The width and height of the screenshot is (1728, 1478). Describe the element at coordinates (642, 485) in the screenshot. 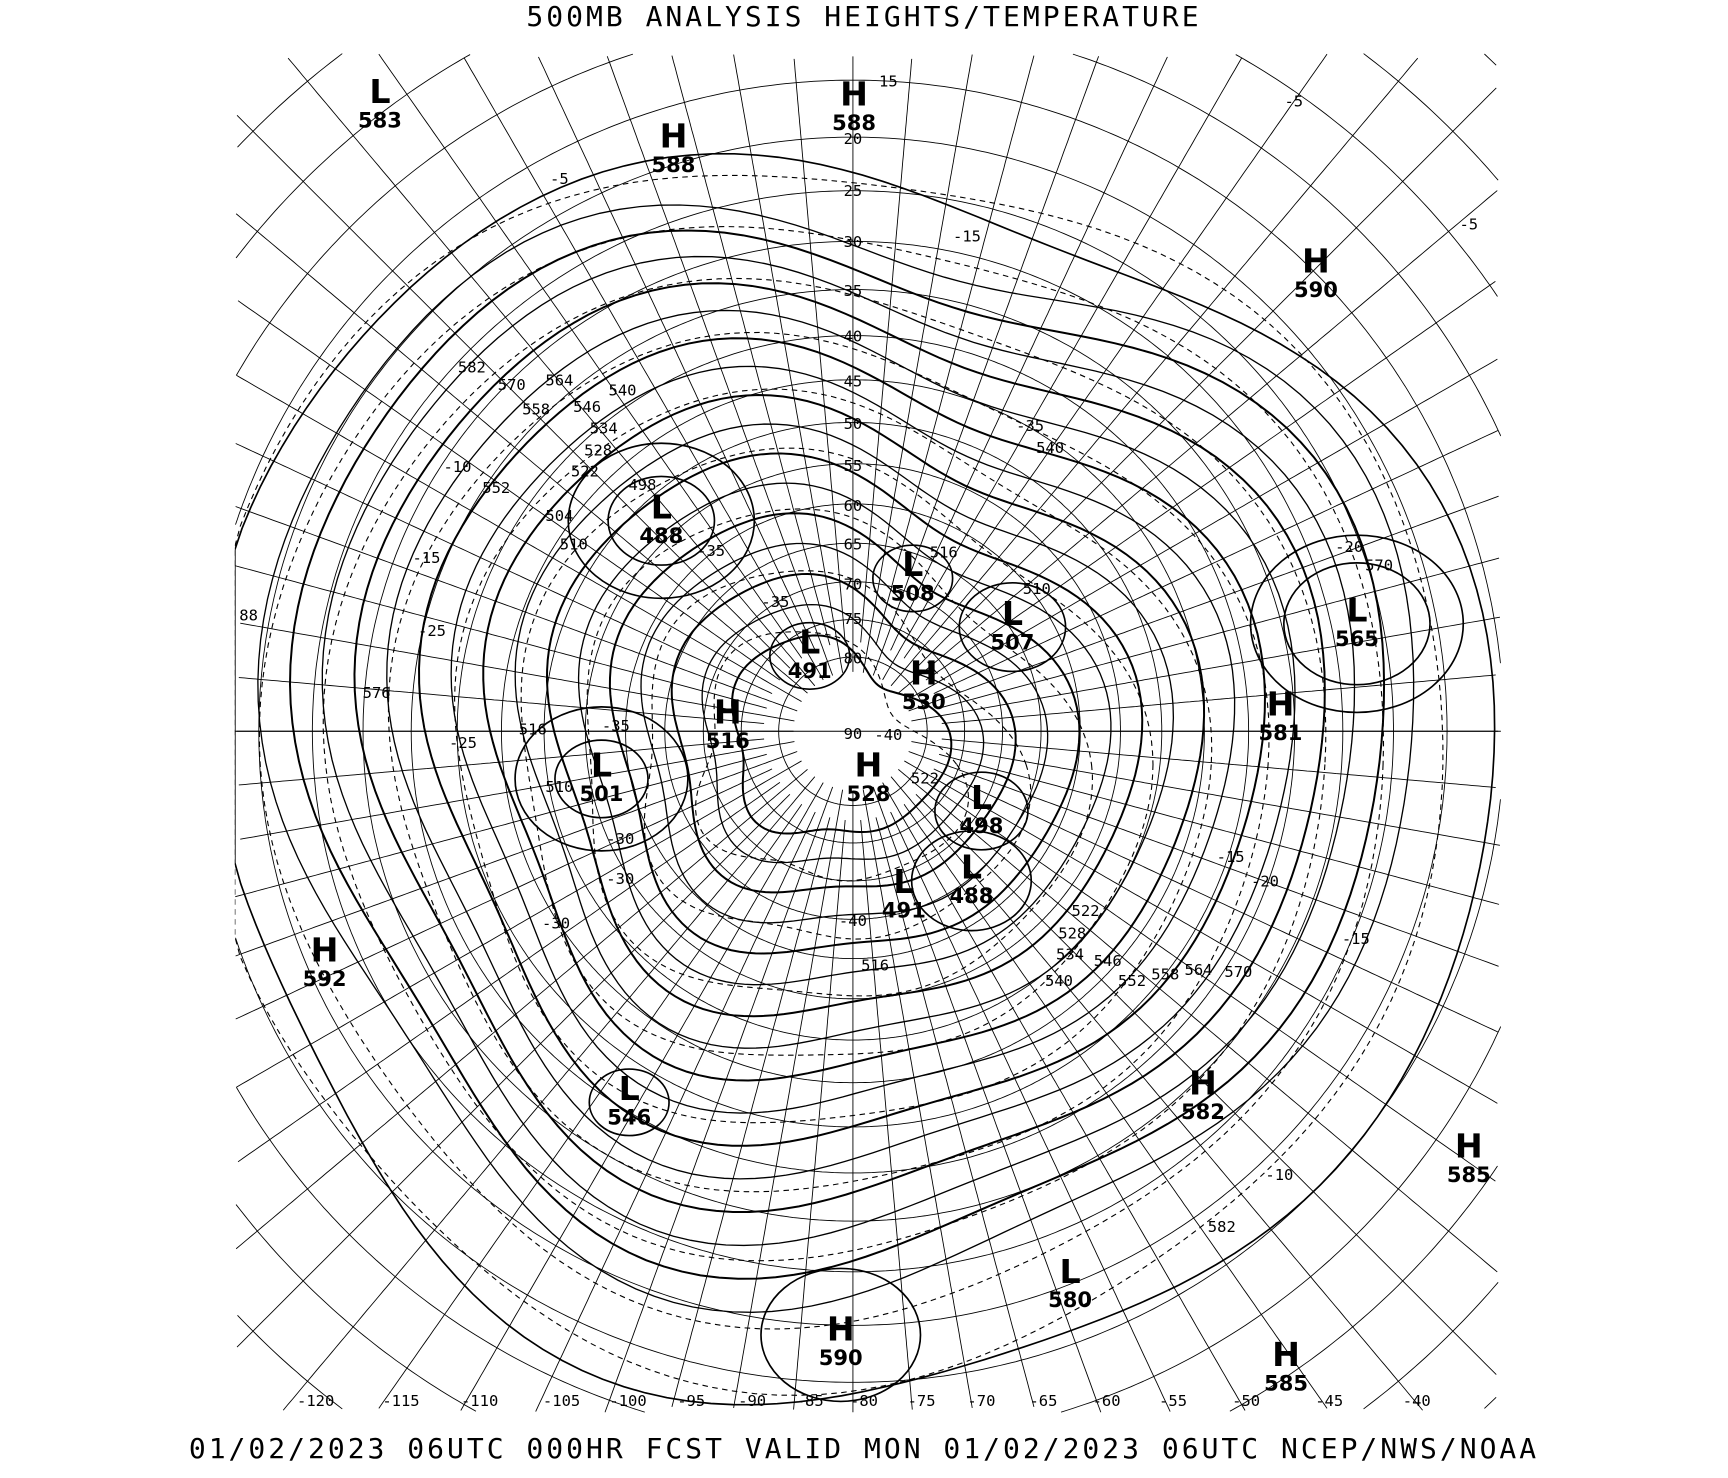

I see `height-contour-label: 498` at that location.